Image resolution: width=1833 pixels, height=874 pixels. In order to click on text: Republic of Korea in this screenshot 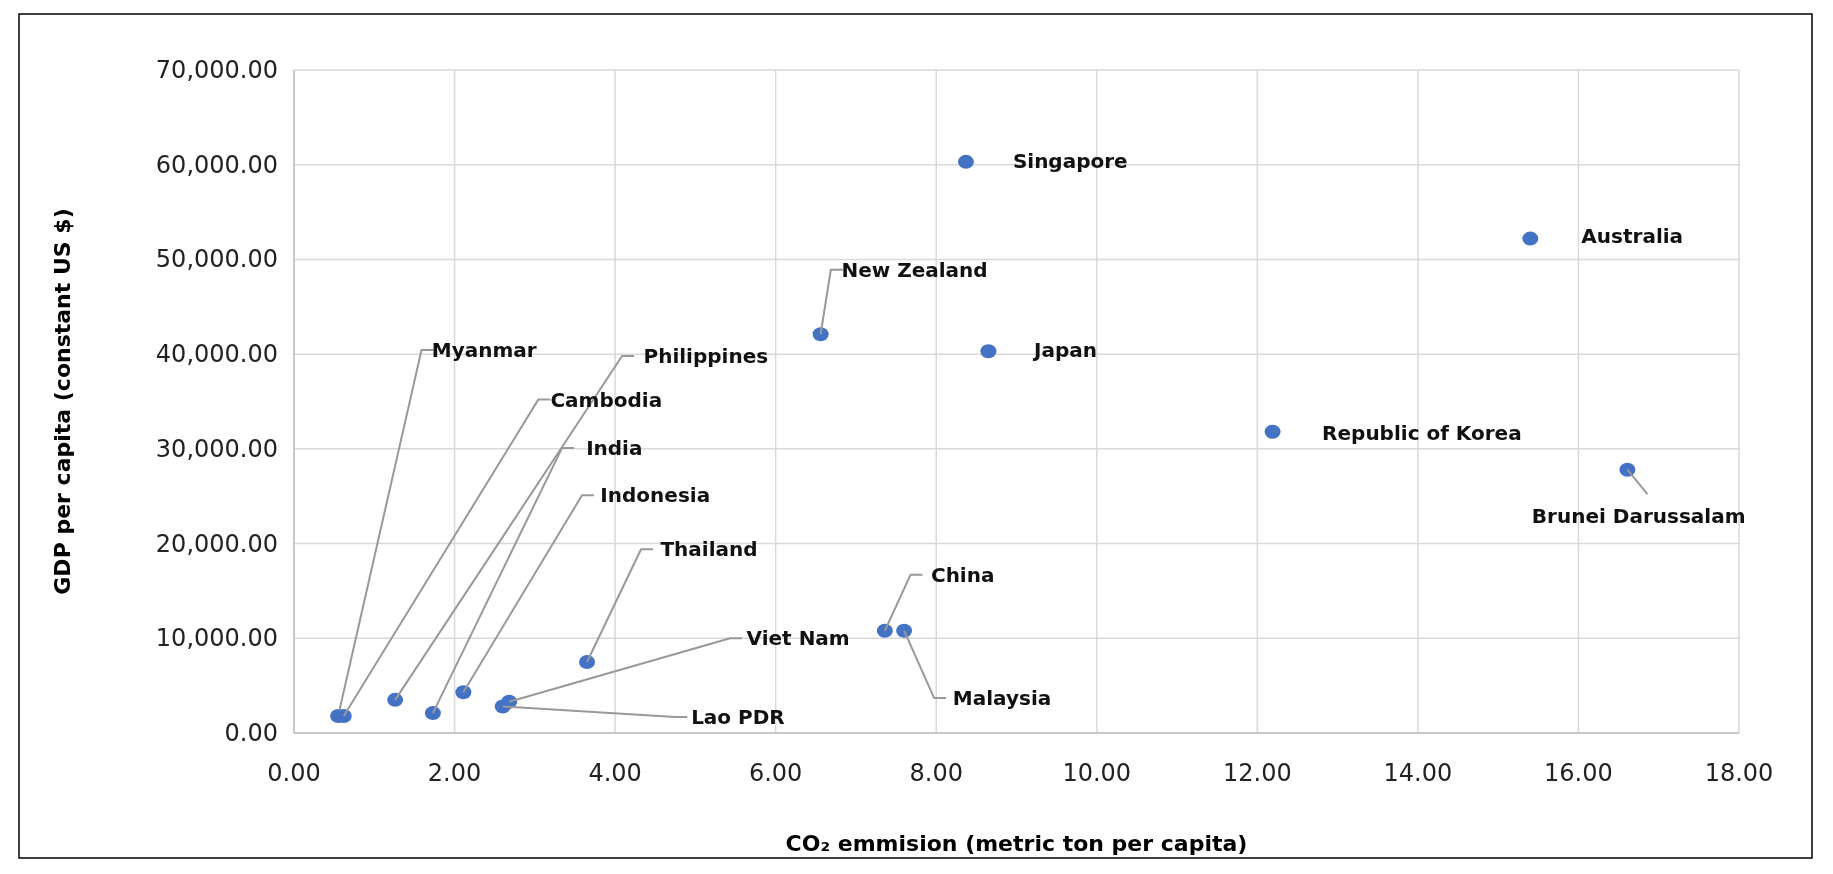, I will do `click(1422, 432)`.